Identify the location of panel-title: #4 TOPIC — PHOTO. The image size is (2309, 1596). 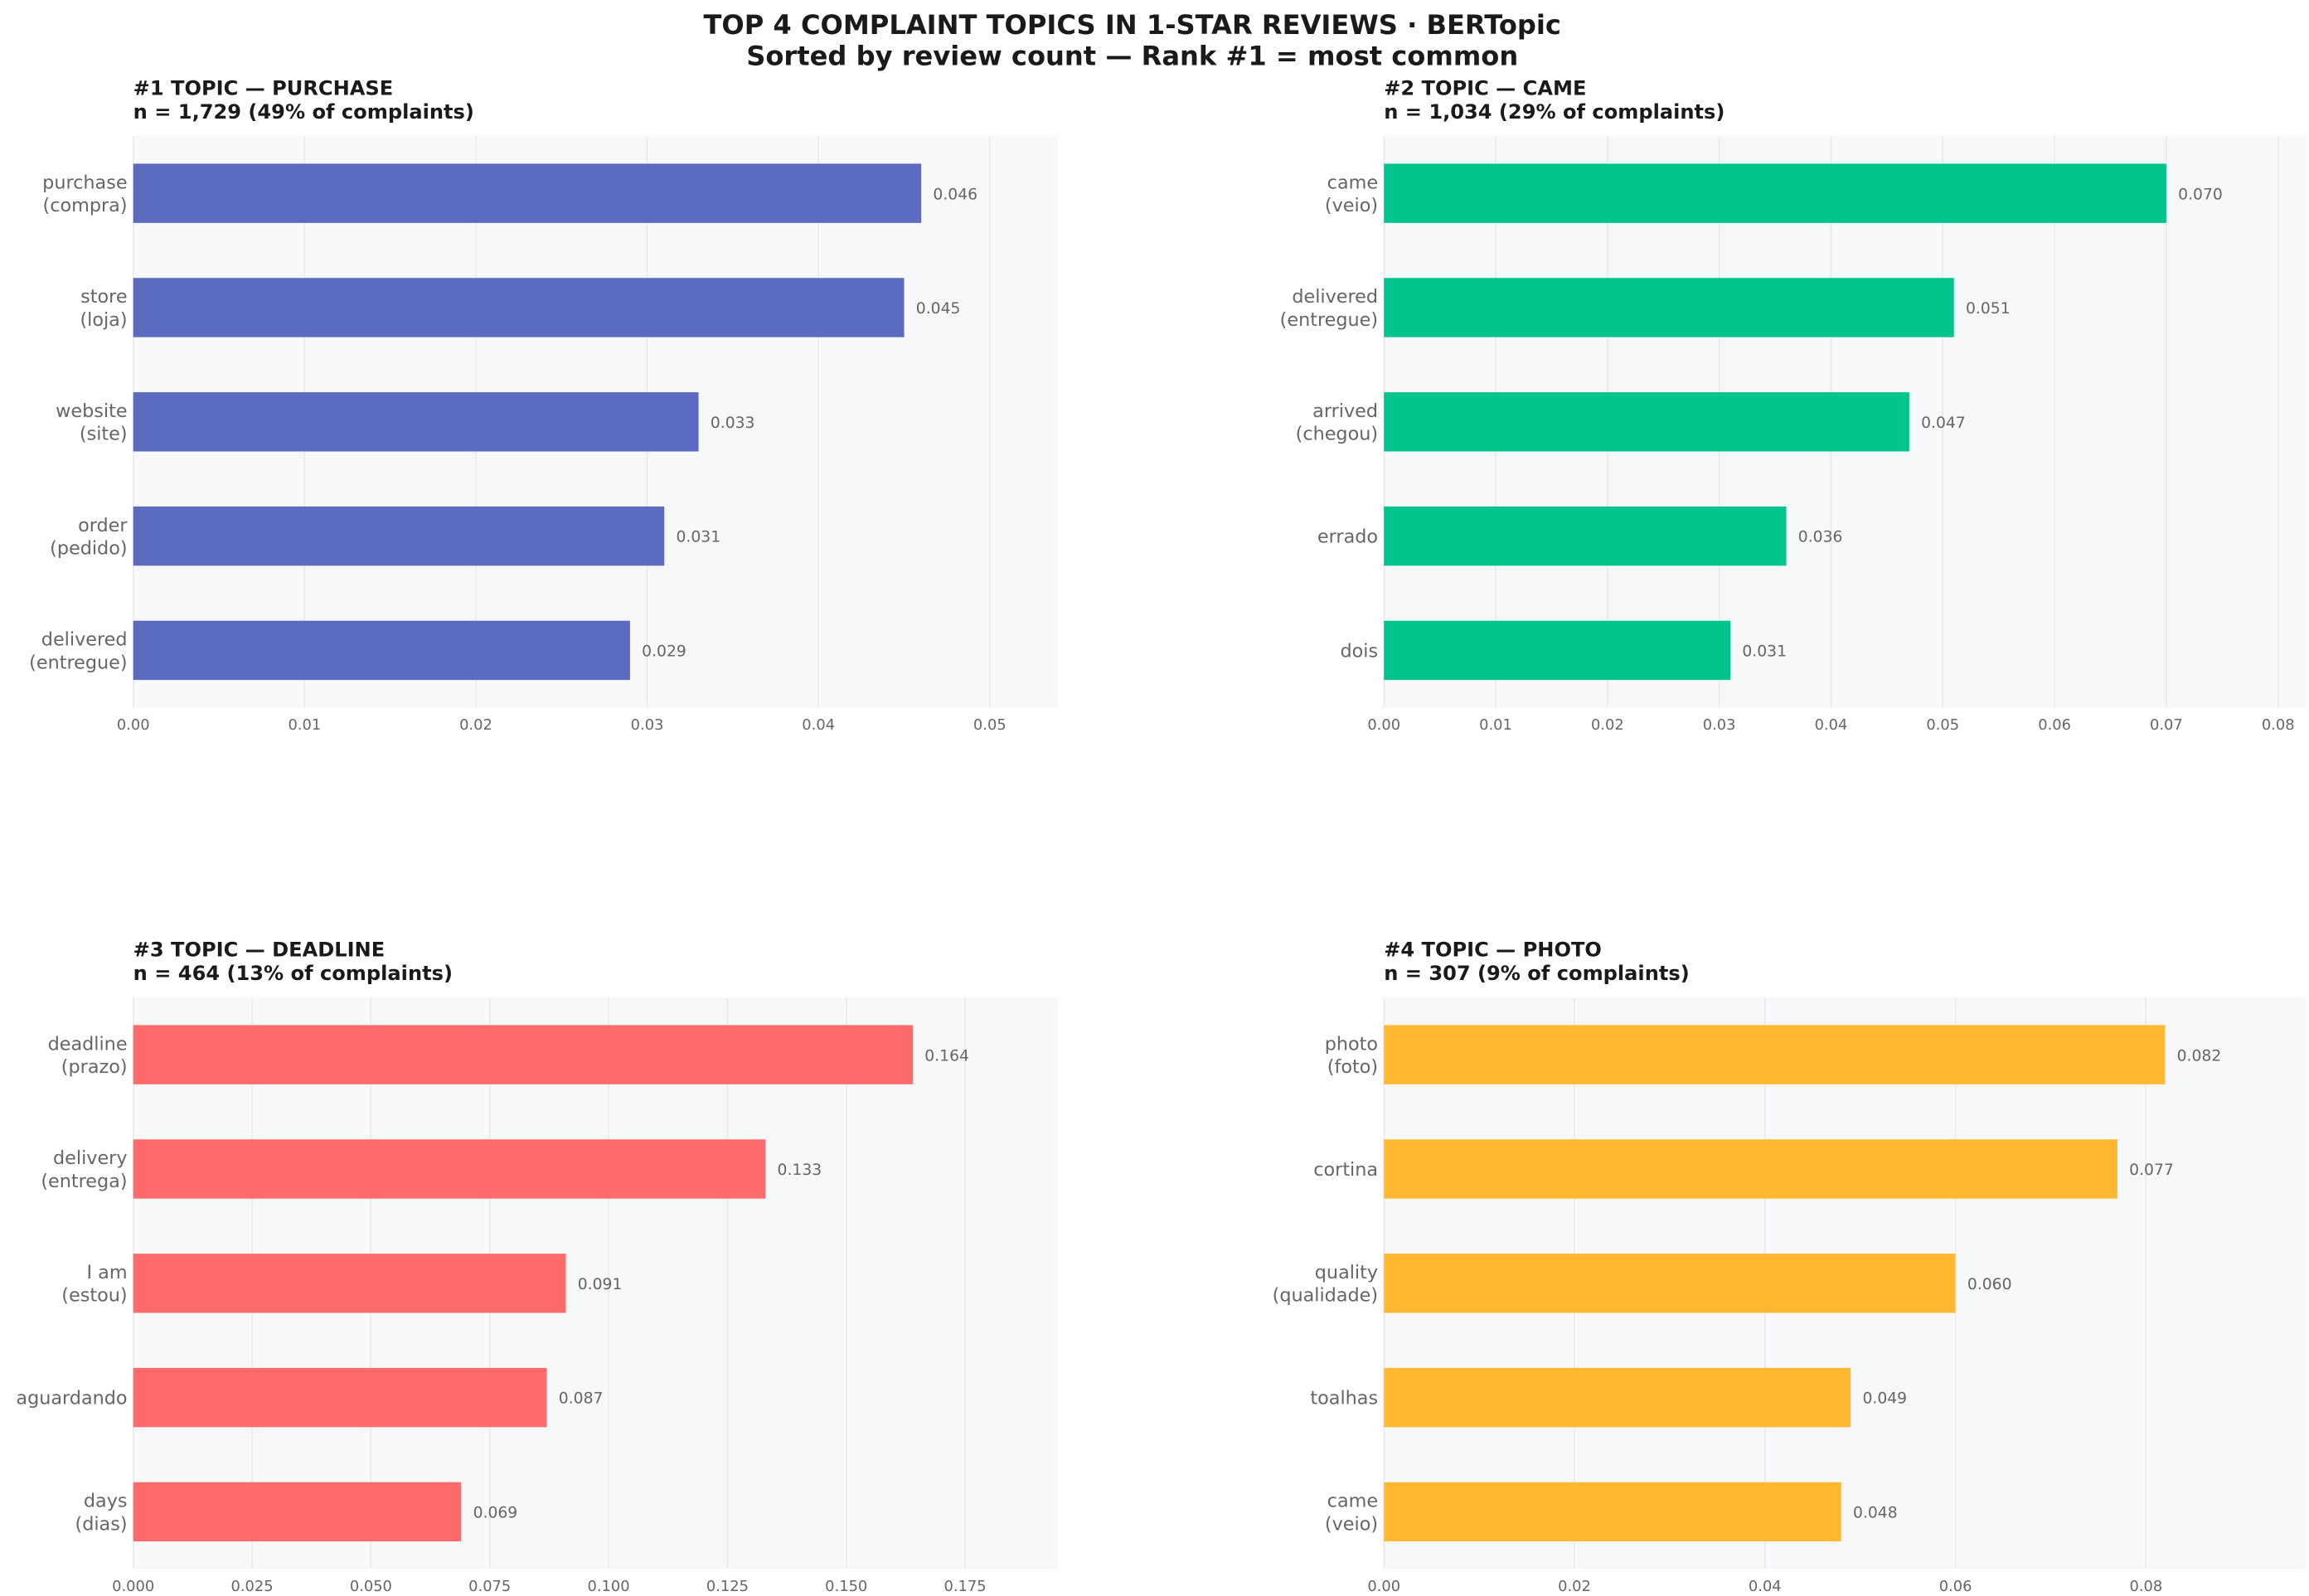
(1493, 950).